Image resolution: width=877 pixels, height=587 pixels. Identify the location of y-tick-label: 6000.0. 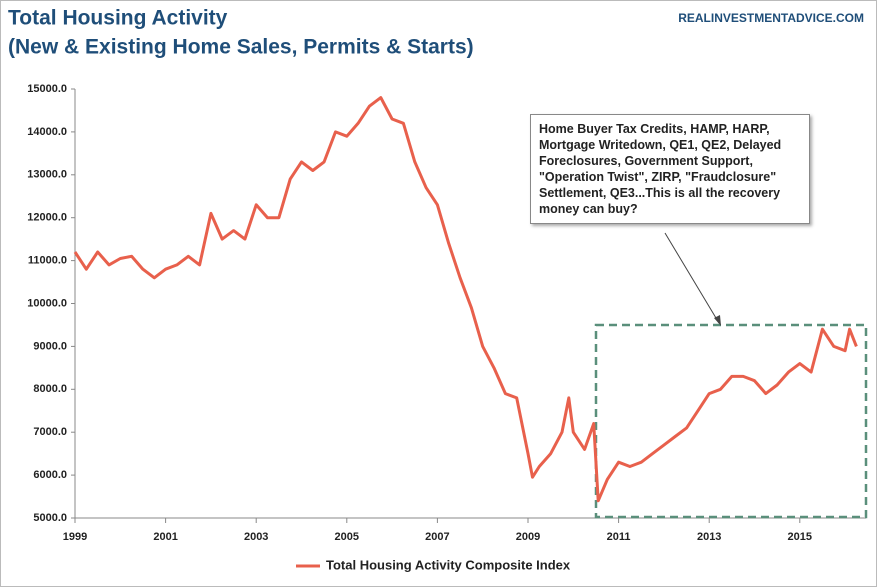
(50, 475).